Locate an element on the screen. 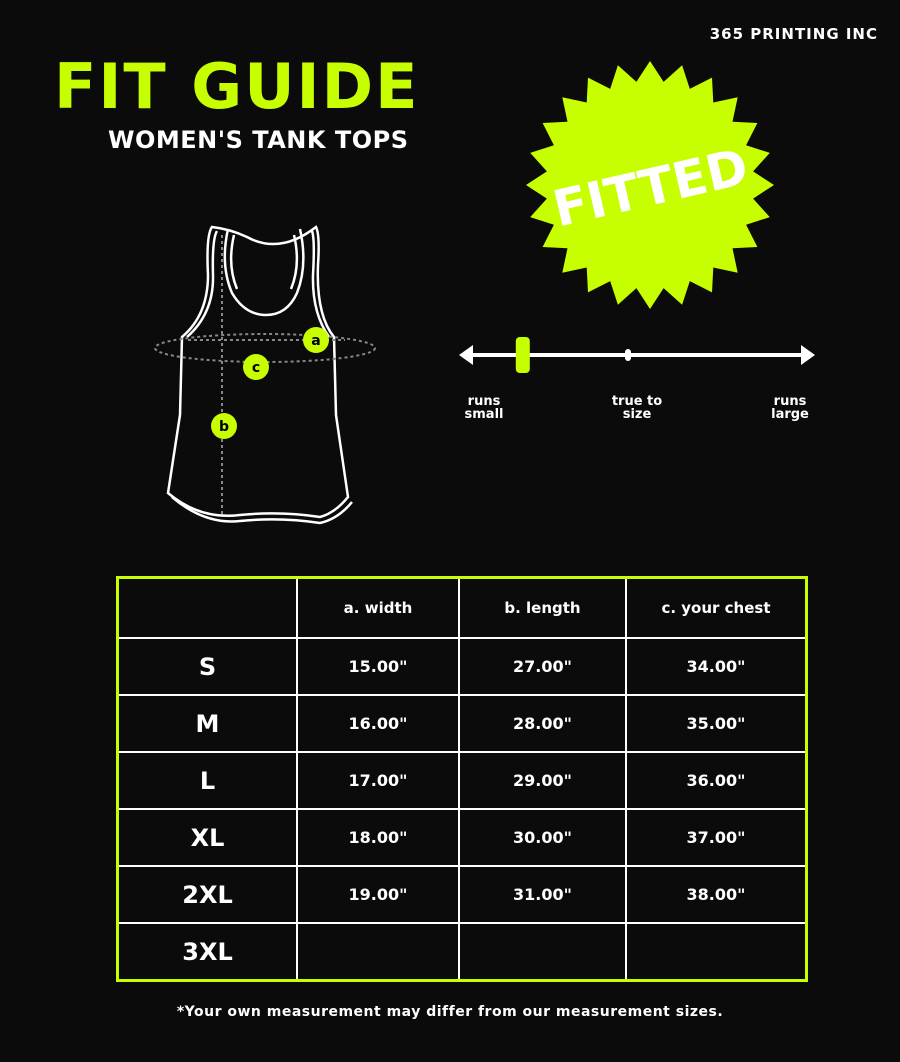 This screenshot has width=900, height=1062. cell-size: L is located at coordinates (207, 780).